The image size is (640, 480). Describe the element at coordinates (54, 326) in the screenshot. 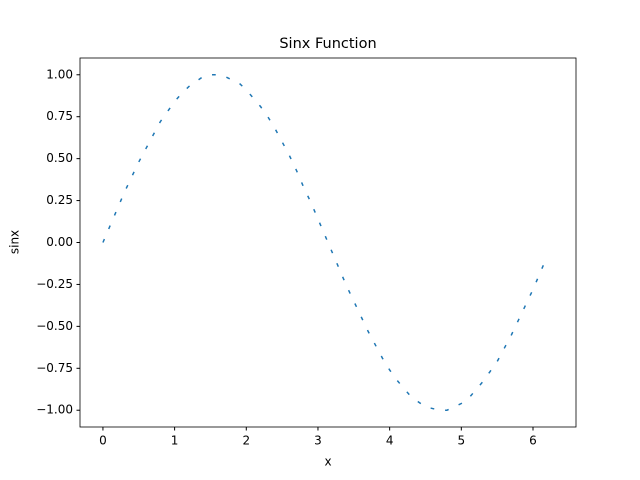

I see `y-tick-label: −0.50` at that location.